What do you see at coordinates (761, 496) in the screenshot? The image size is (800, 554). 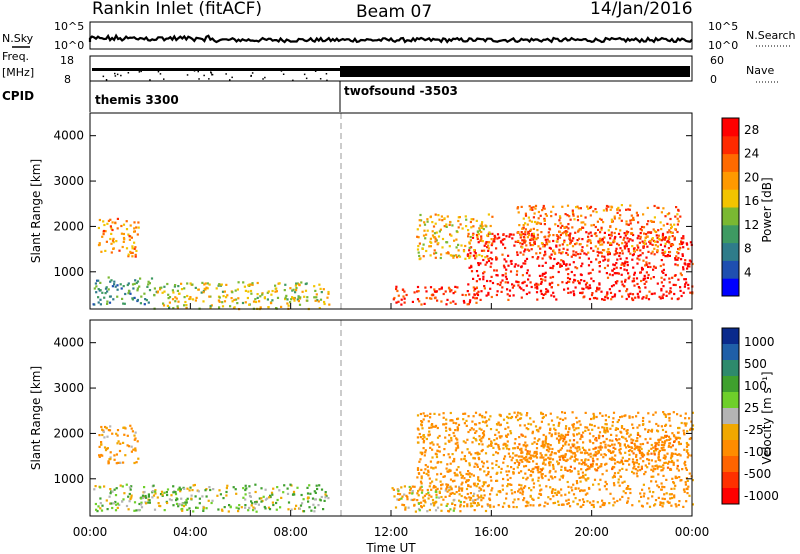 I see `colorbar-tick-label: -1000` at bounding box center [761, 496].